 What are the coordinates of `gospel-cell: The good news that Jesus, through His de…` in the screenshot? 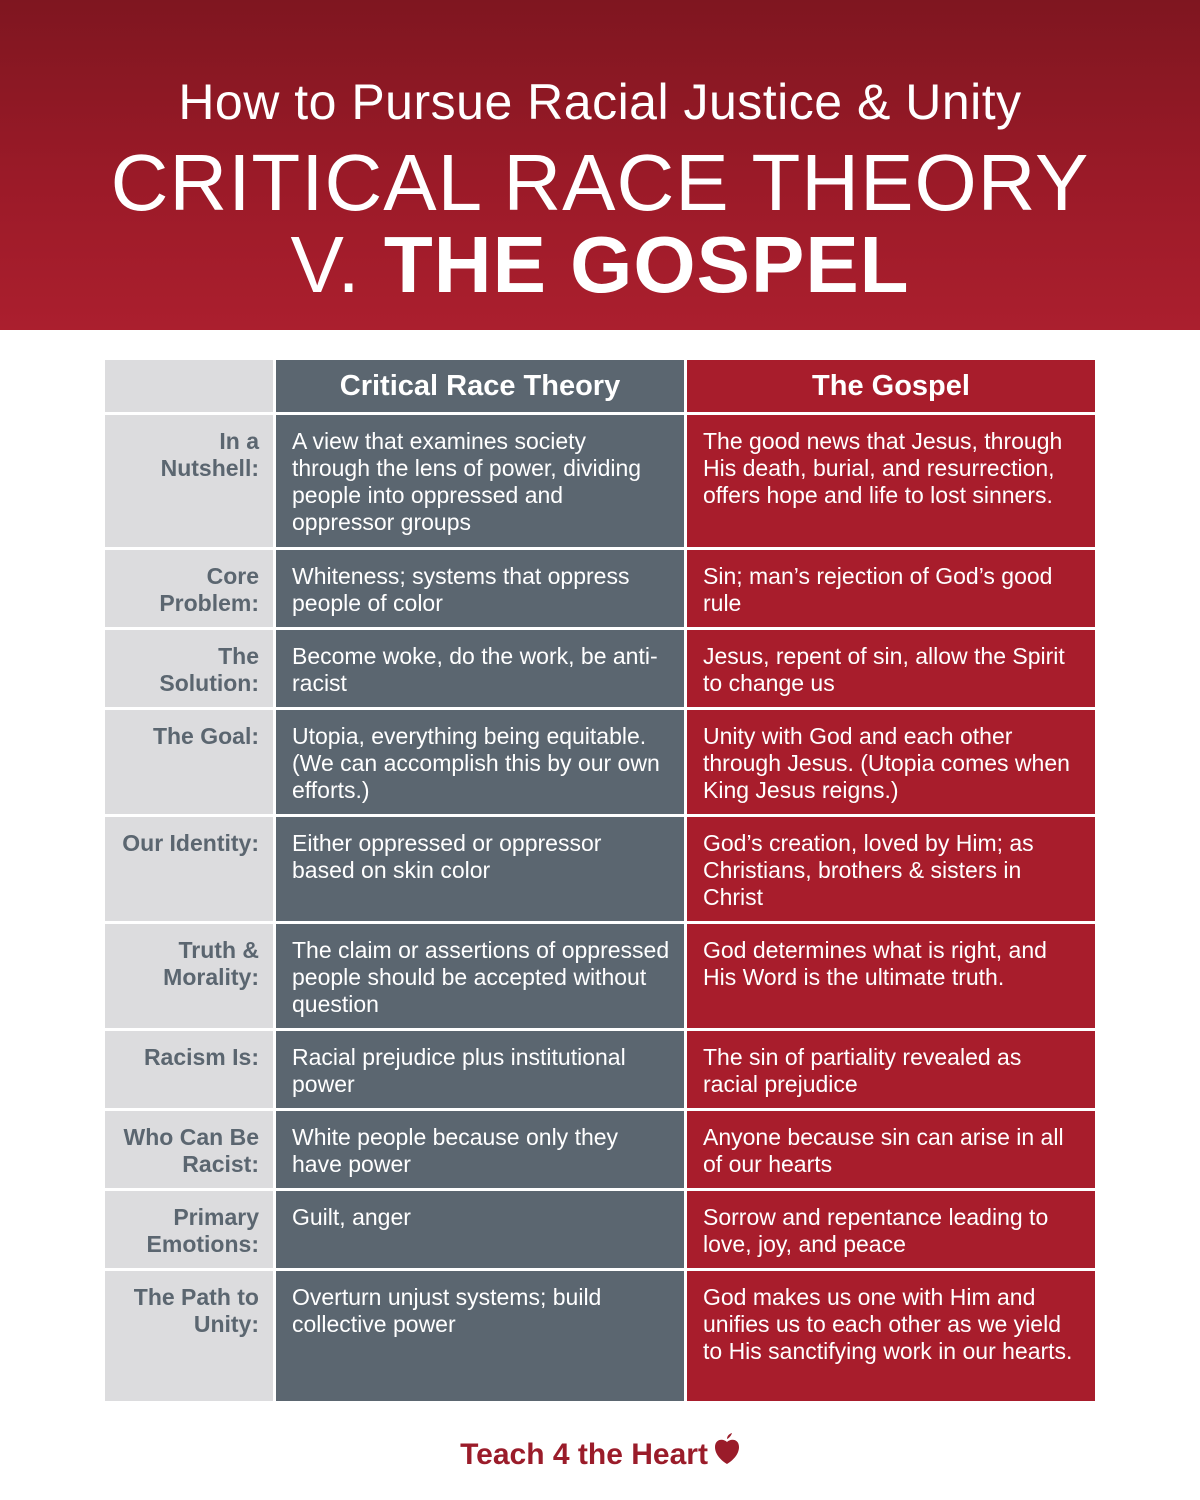 It's located at (891, 481).